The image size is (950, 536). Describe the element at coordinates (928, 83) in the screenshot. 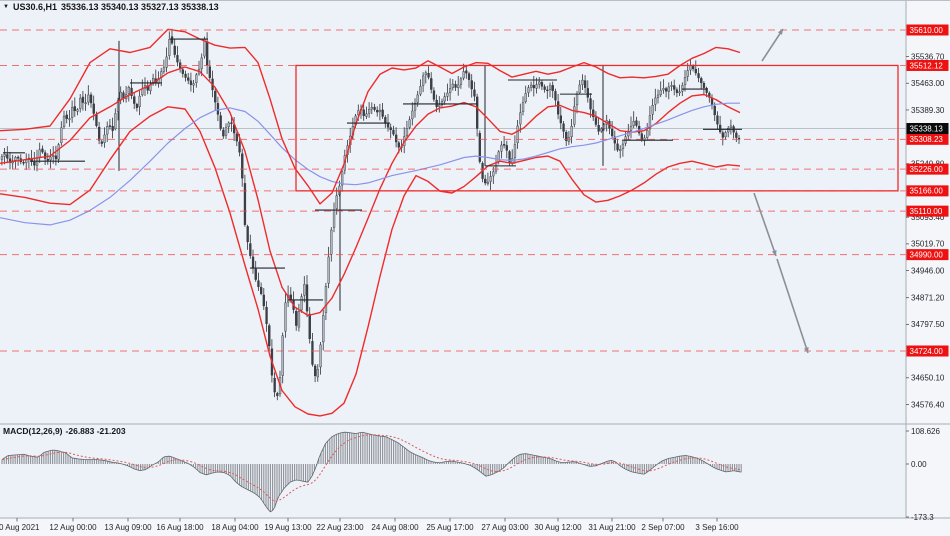

I see `price-tick-label: 35463.00` at that location.